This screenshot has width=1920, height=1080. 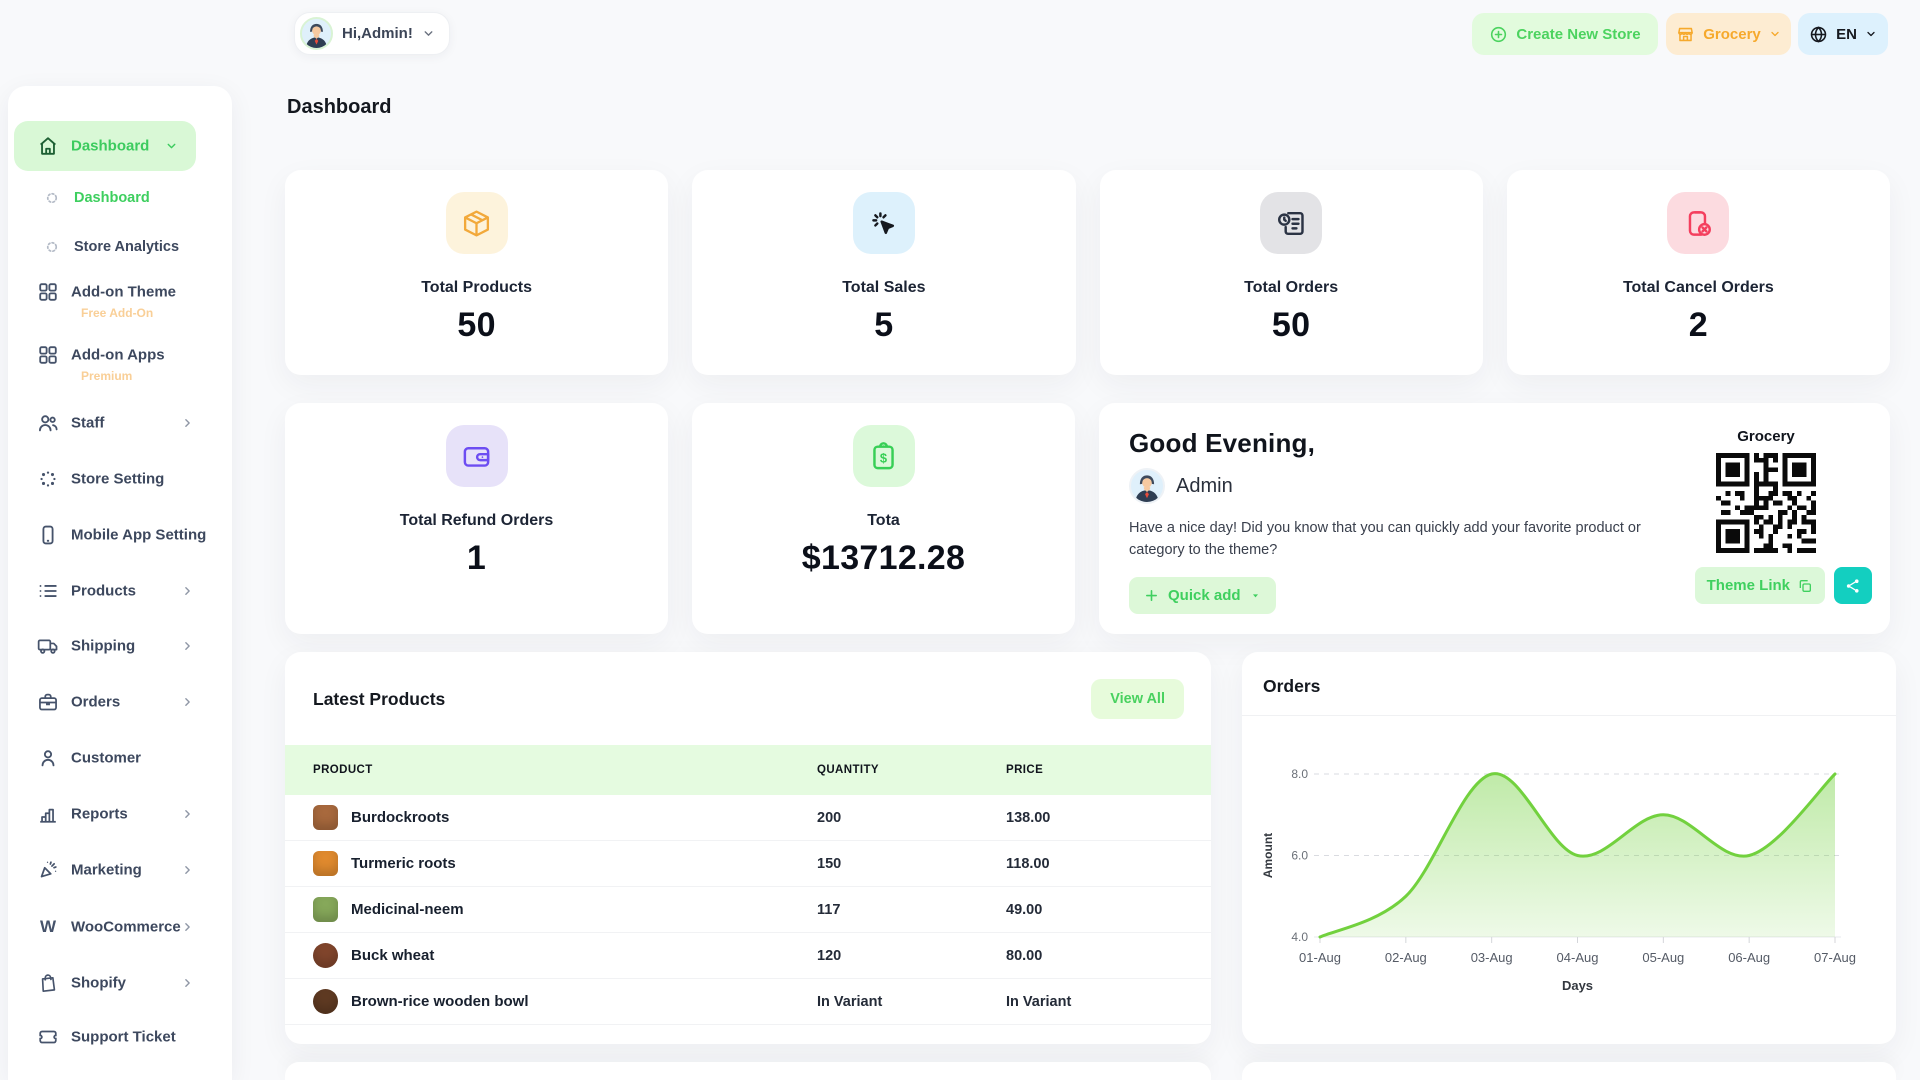 What do you see at coordinates (393, 955) in the screenshot?
I see `product-name: Buck wheat` at bounding box center [393, 955].